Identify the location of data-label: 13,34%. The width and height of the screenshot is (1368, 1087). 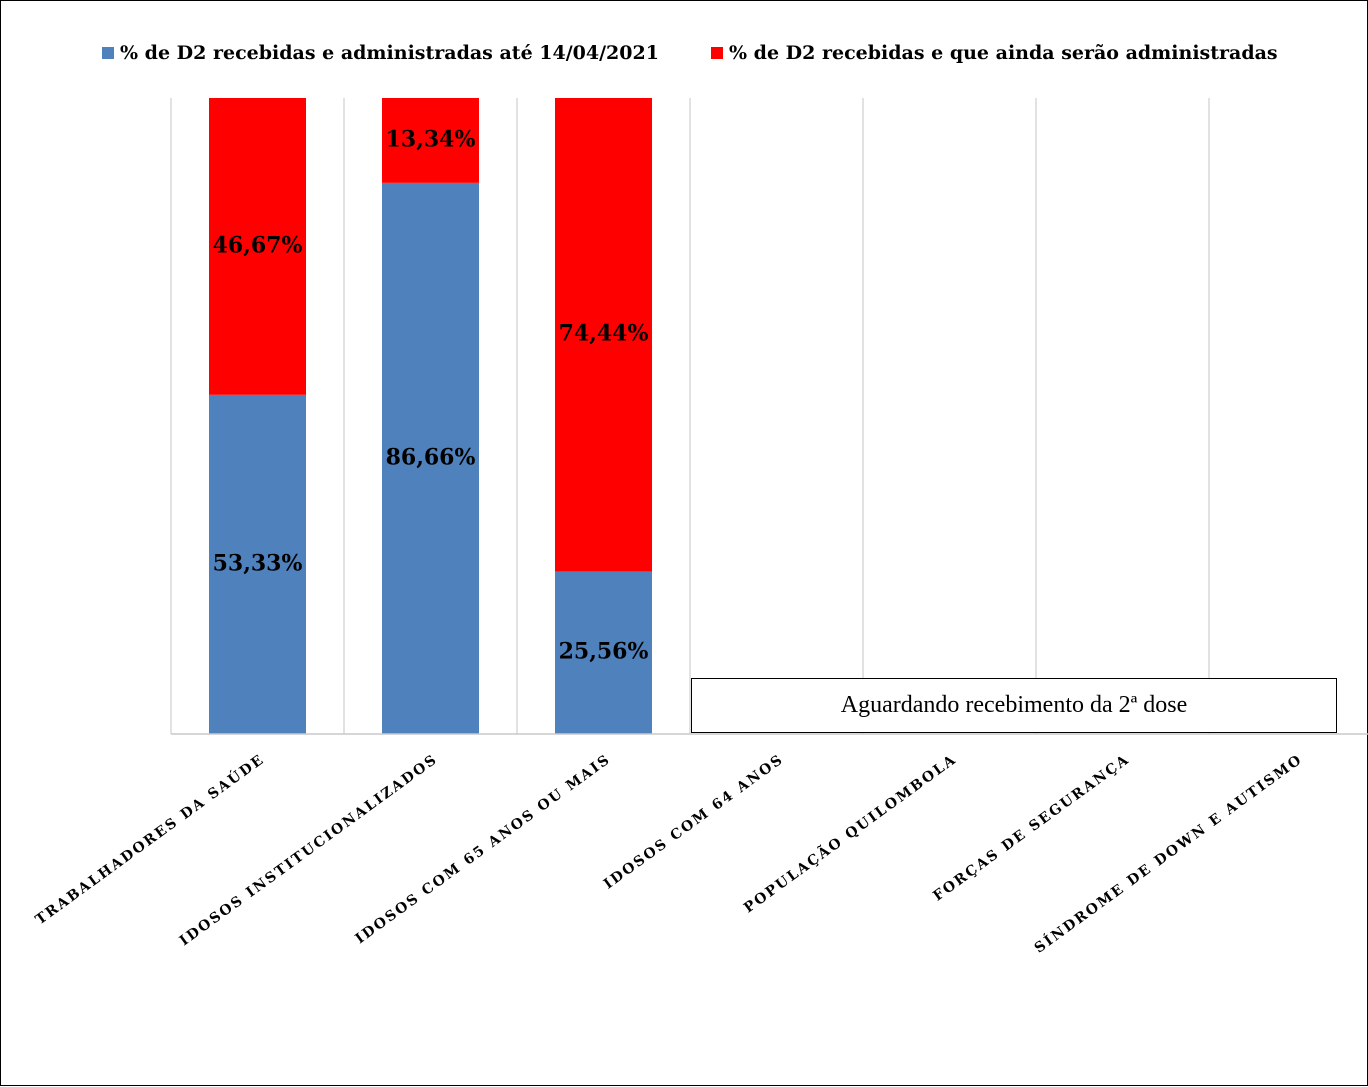
(431, 139).